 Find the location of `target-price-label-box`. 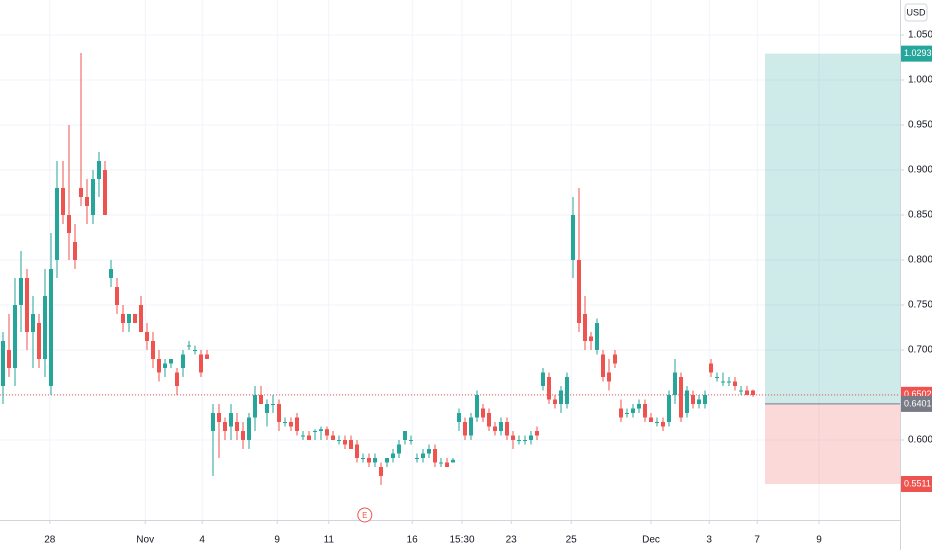

target-price-label-box is located at coordinates (916, 53).